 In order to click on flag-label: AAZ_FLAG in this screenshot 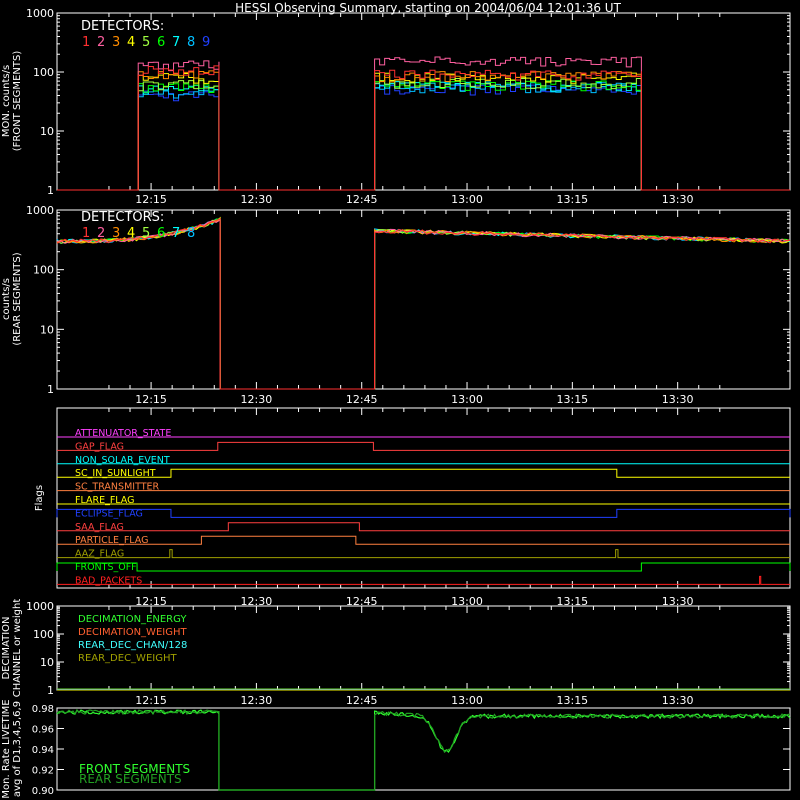, I will do `click(99, 554)`.